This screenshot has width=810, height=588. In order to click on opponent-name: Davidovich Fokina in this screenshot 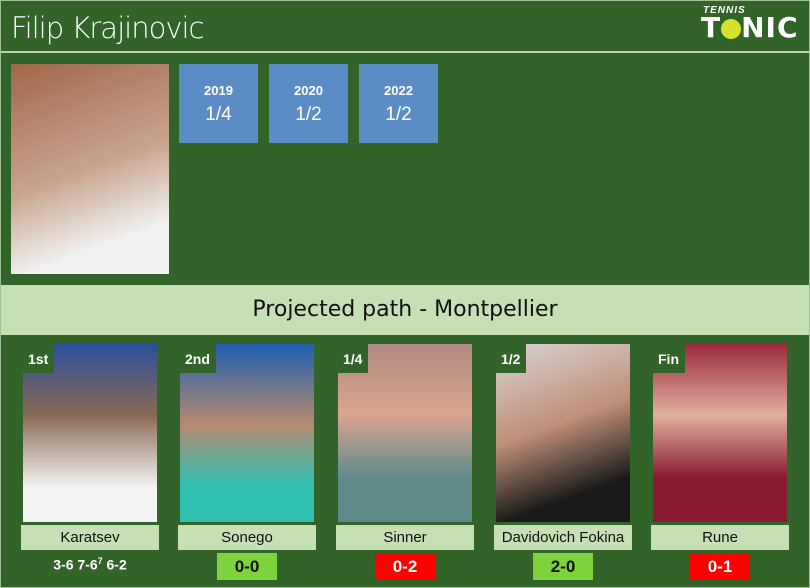, I will do `click(563, 537)`.